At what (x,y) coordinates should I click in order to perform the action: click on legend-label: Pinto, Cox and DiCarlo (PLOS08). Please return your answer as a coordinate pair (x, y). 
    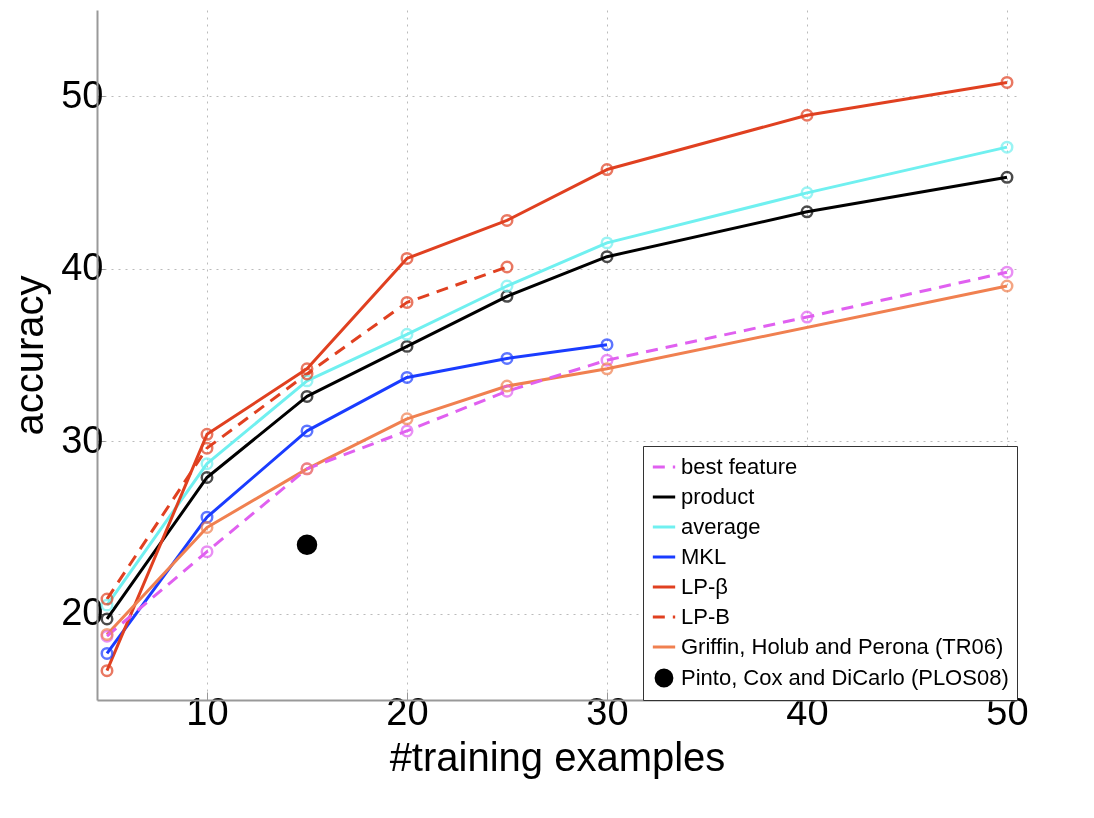
    Looking at the image, I should click on (845, 677).